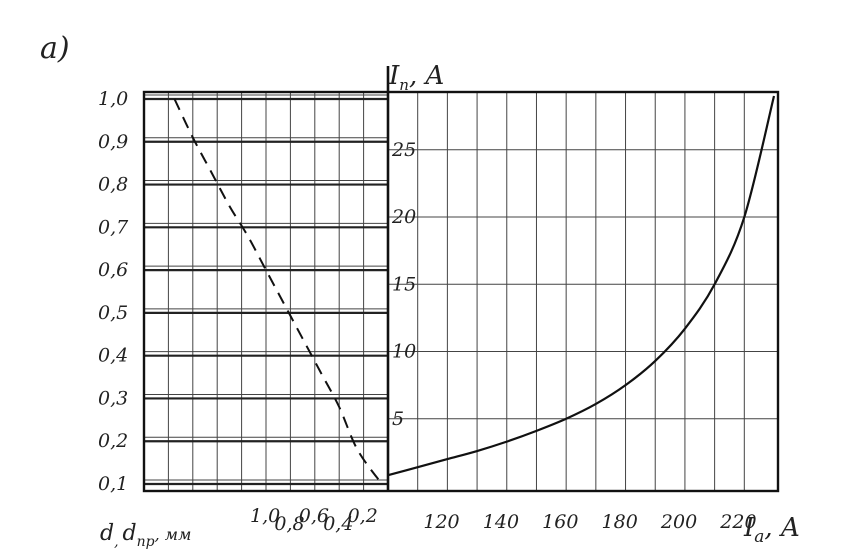  Describe the element at coordinates (737, 522) in the screenshot. I see `x-tick-label-right: 220` at that location.